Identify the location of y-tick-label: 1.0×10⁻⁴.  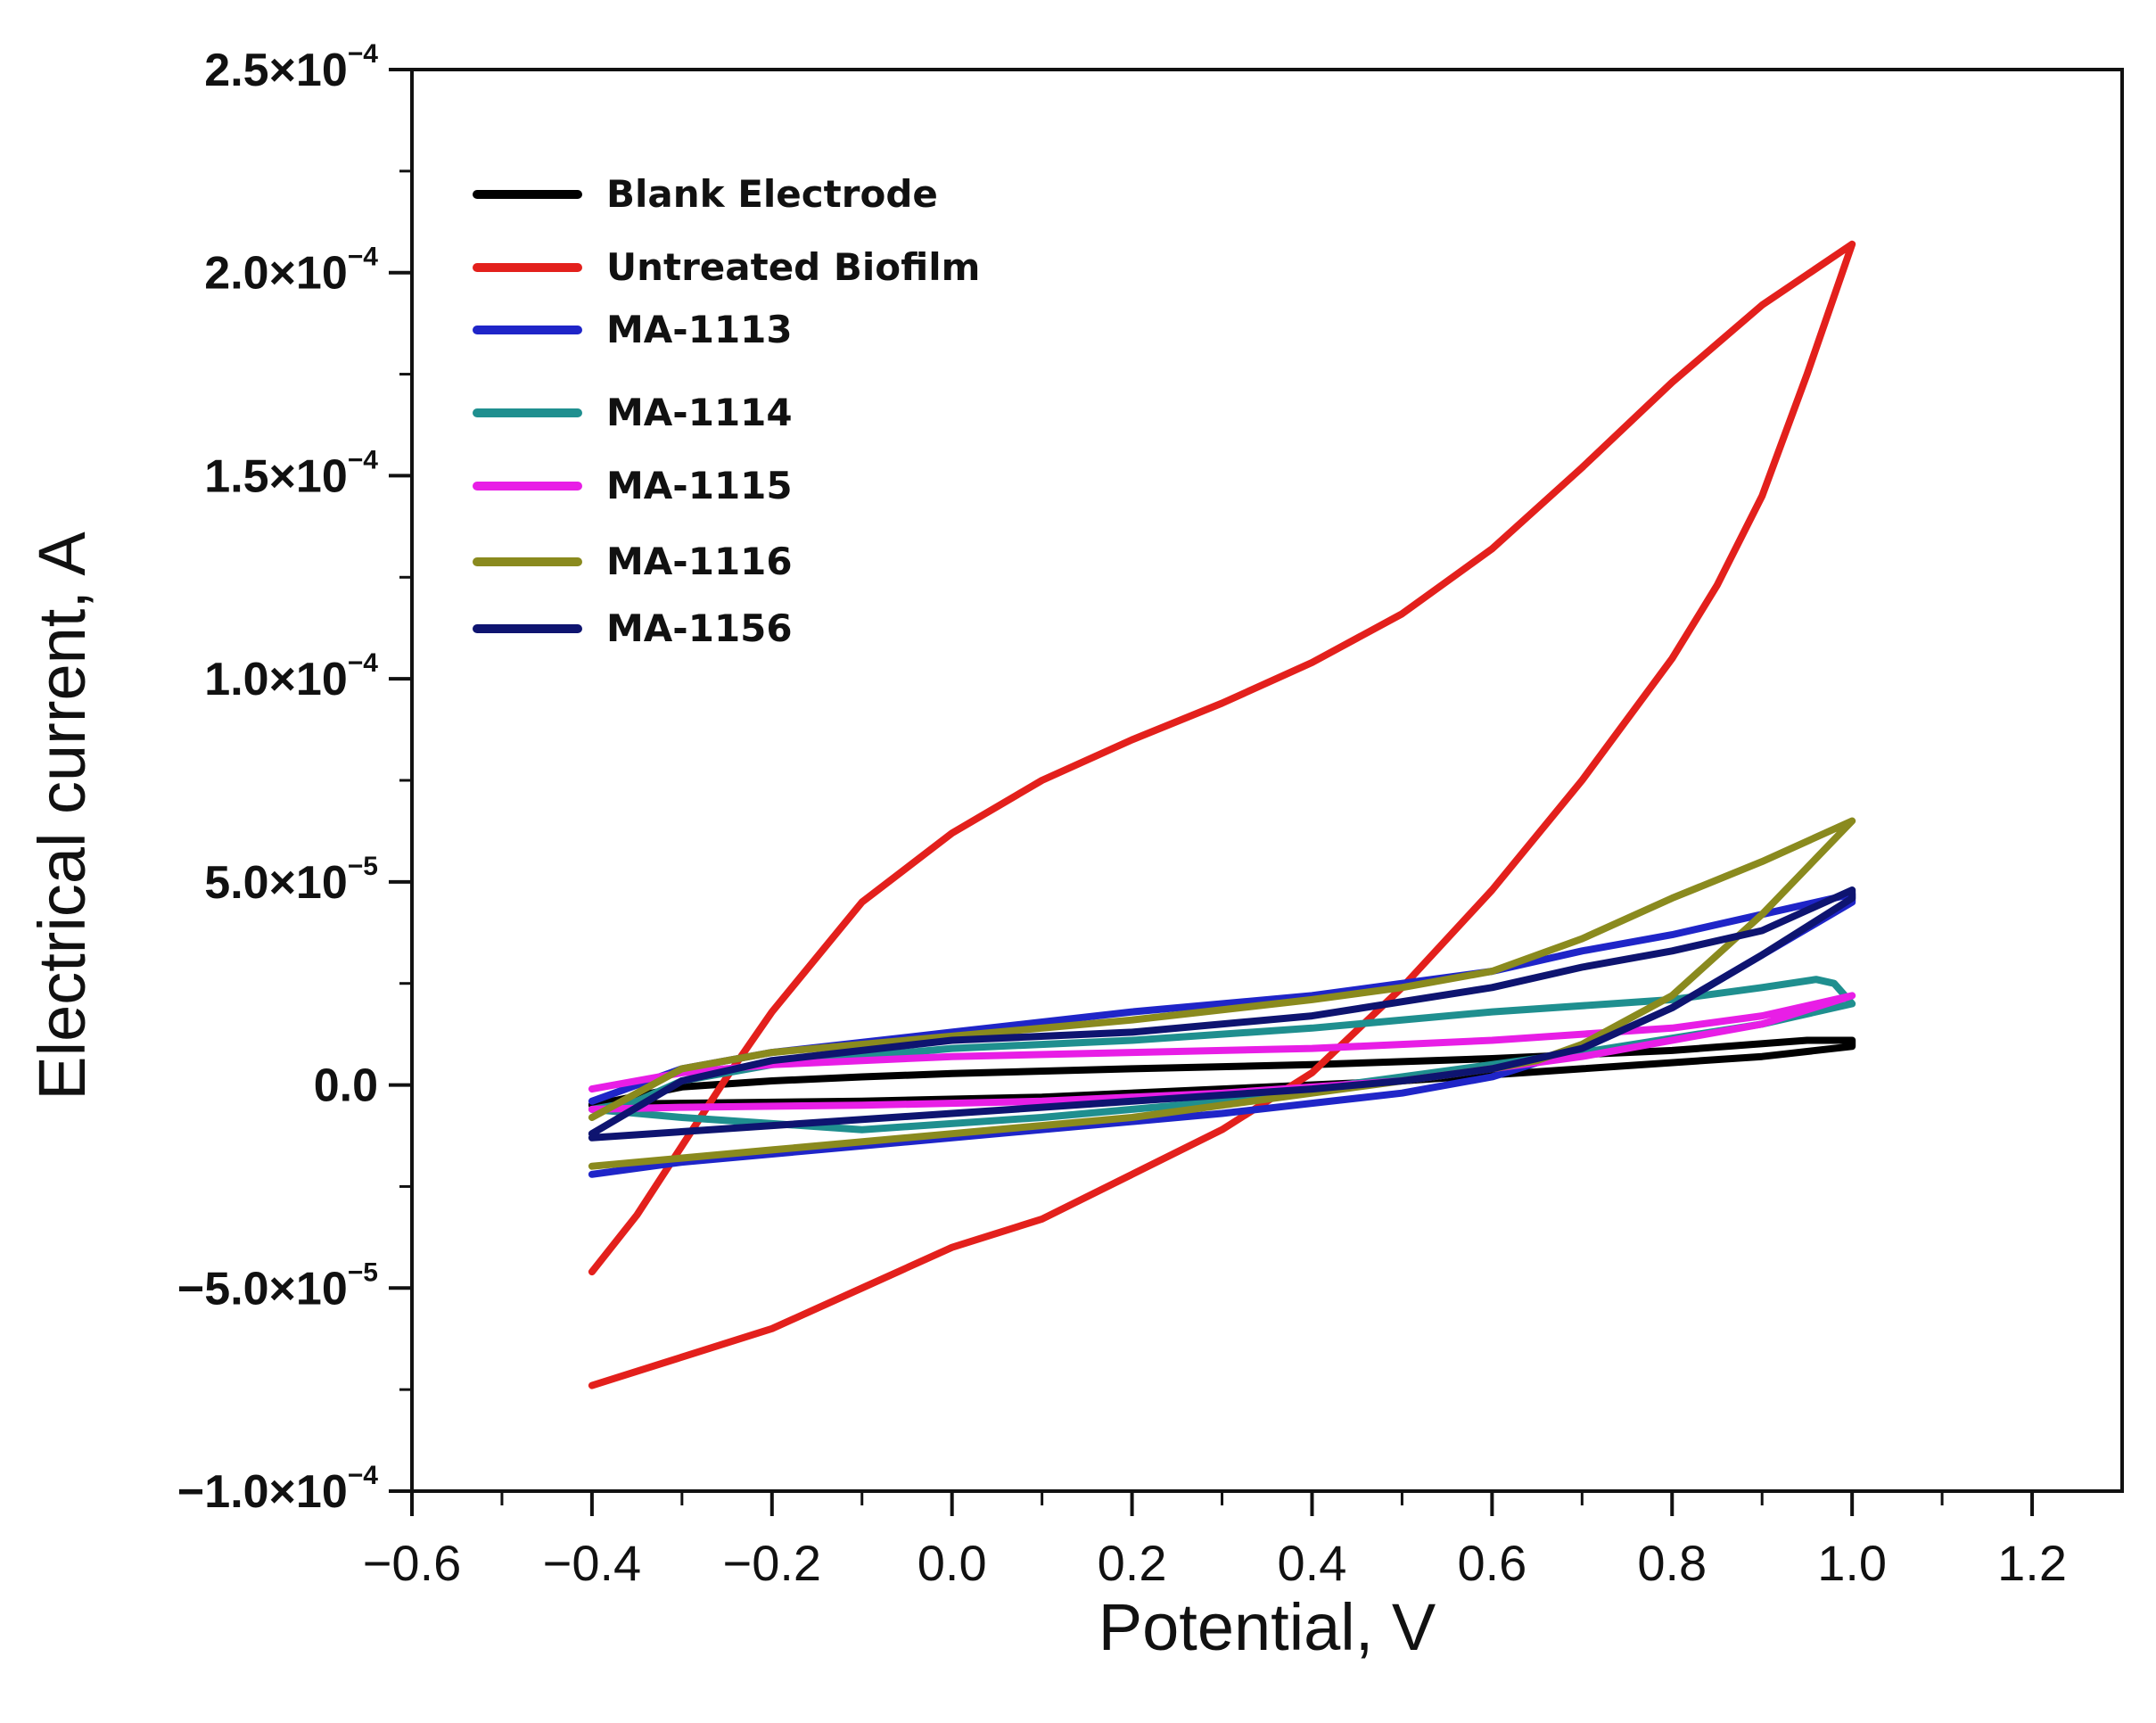
(291, 676).